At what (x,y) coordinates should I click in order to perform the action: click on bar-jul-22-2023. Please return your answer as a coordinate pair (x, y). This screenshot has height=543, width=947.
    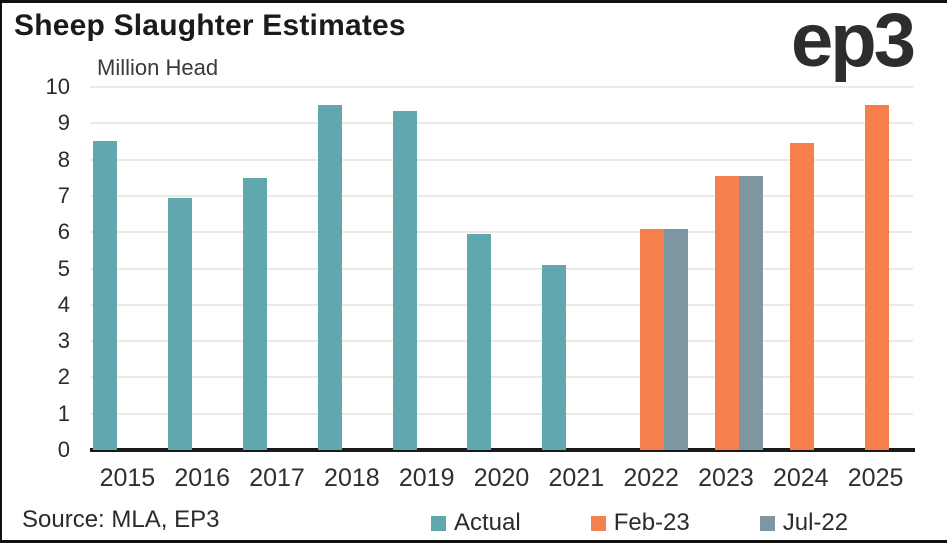
    Looking at the image, I should click on (751, 312).